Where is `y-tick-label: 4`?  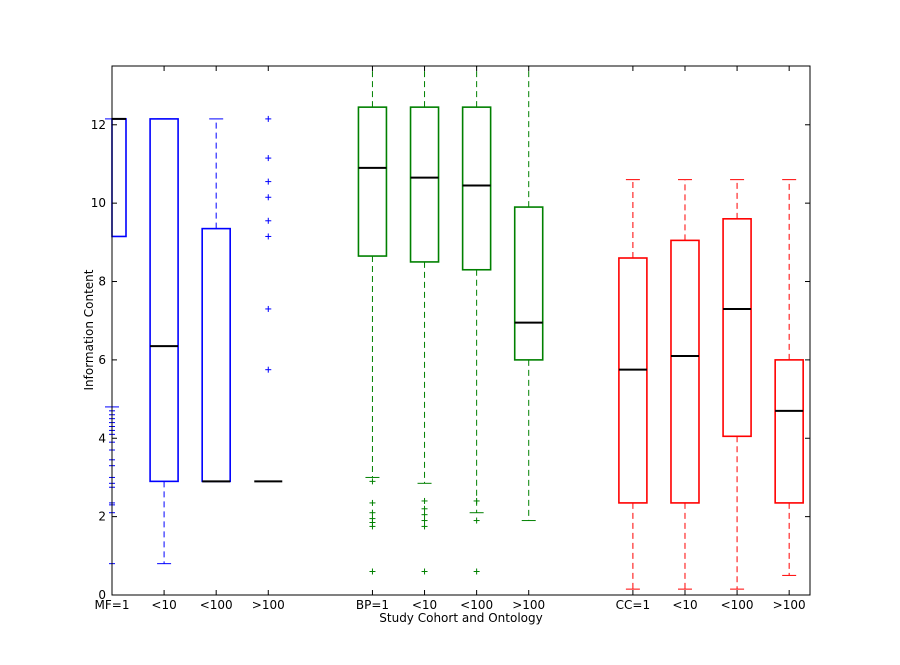 y-tick-label: 4 is located at coordinates (102, 438).